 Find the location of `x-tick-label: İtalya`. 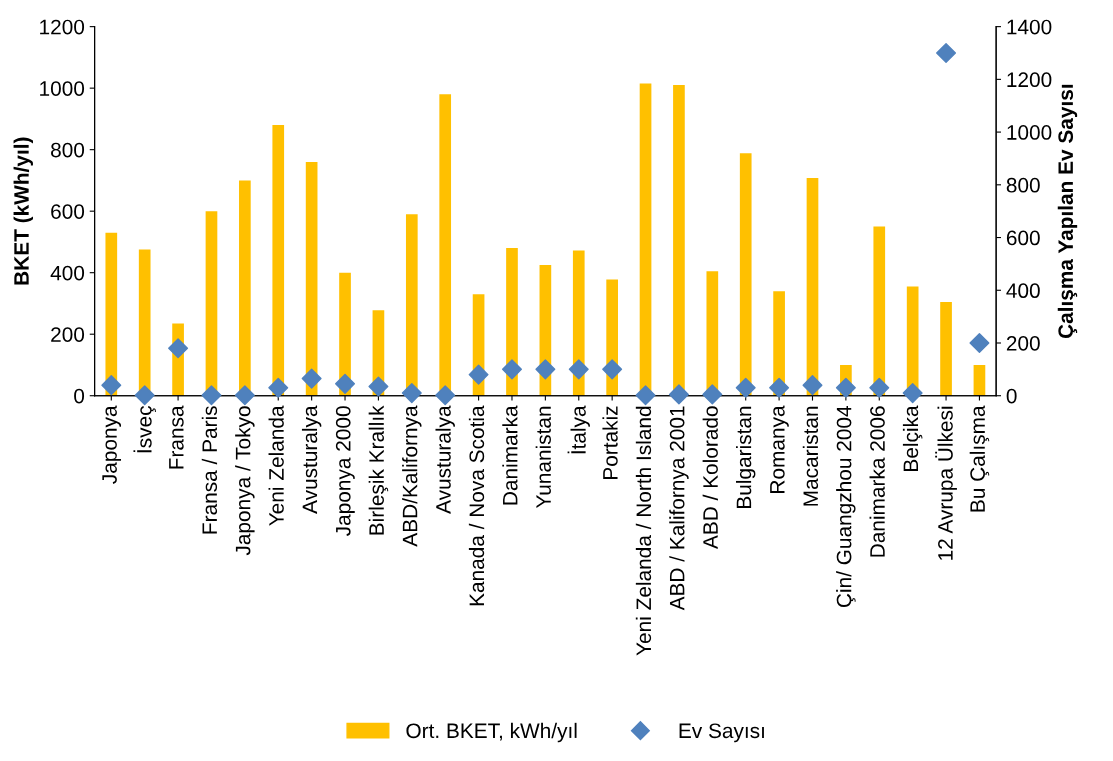

x-tick-label: İtalya is located at coordinates (578, 429).